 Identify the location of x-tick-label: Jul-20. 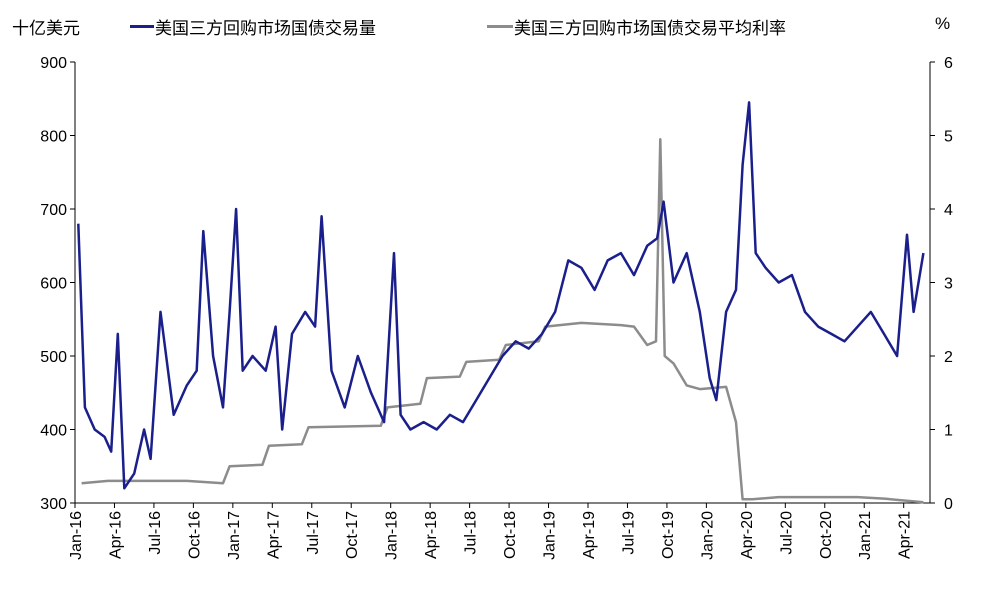
(786, 533).